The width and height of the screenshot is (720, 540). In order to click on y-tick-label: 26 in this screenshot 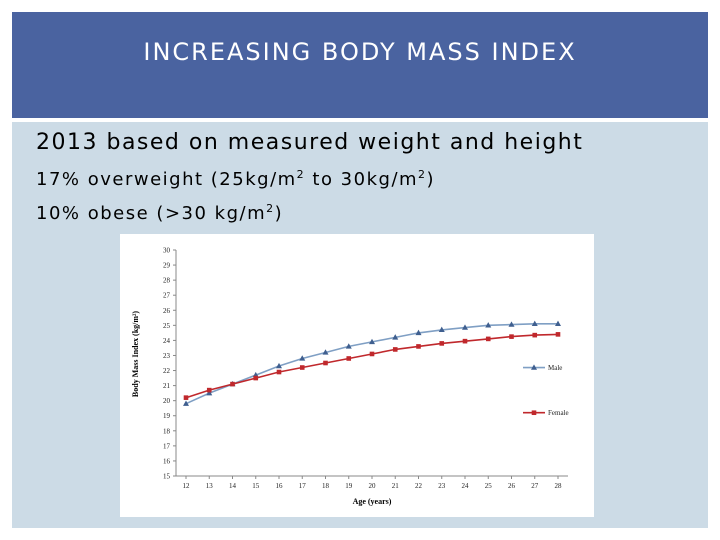, I will do `click(167, 311)`.